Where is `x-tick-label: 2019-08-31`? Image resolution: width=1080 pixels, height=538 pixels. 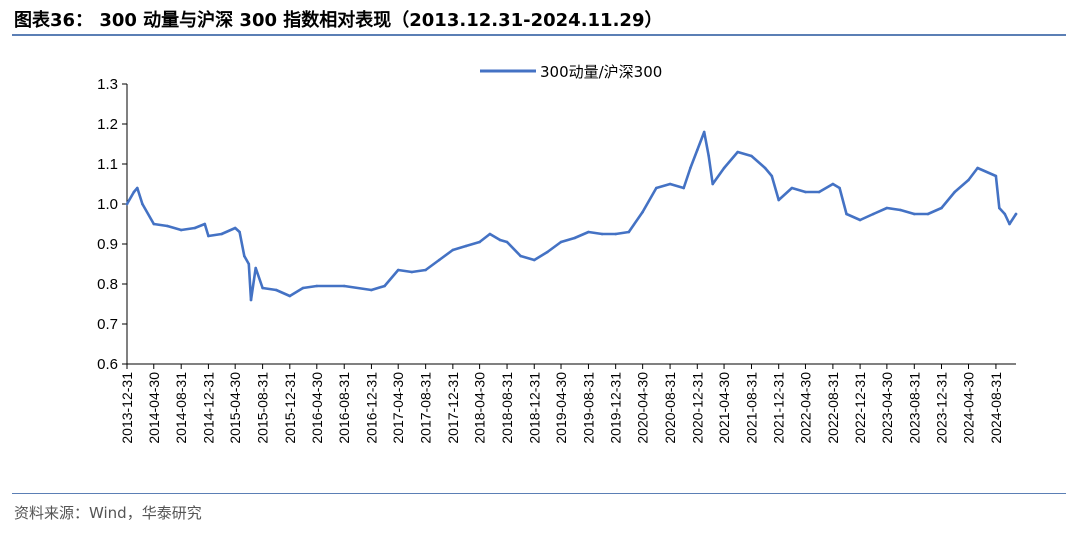
x-tick-label: 2019-08-31 is located at coordinates (588, 408).